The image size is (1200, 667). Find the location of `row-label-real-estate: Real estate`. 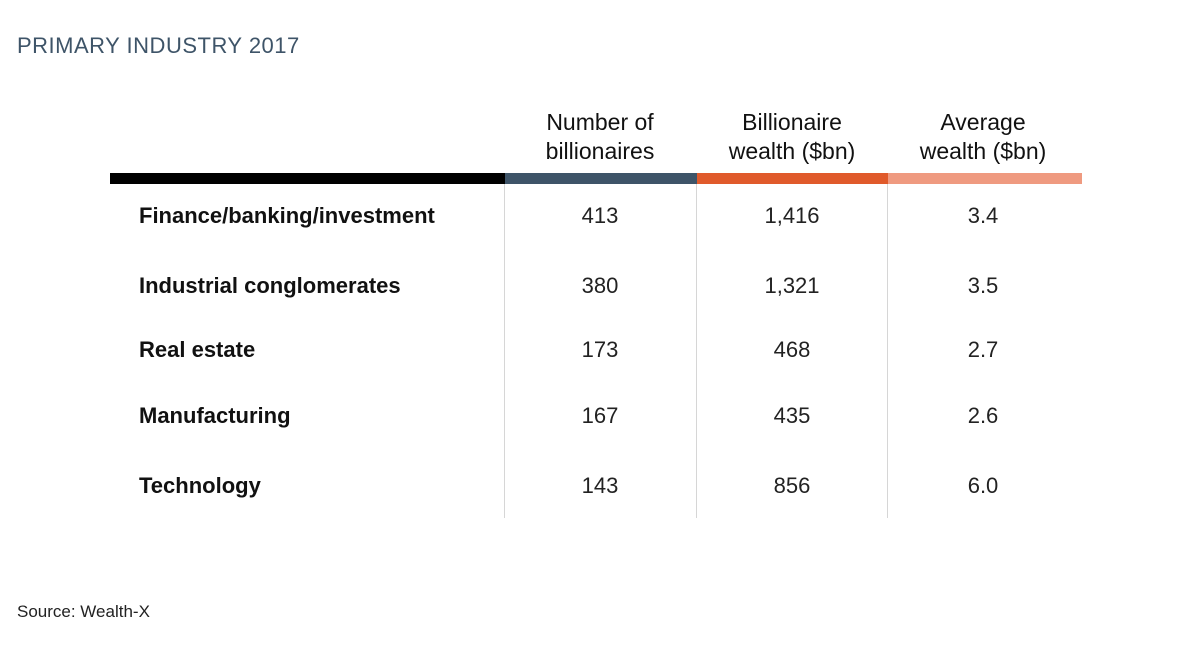

row-label-real-estate: Real estate is located at coordinates (197, 349).